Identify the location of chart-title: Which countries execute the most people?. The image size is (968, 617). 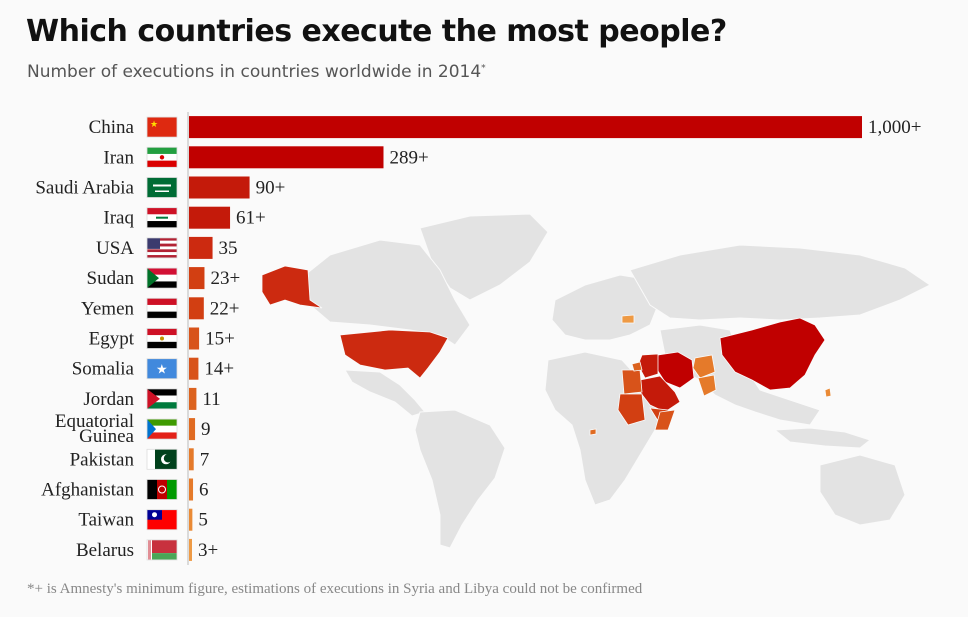
(376, 31).